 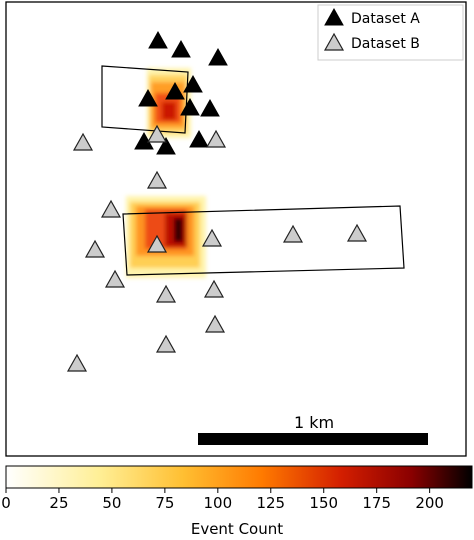 I want to click on colorbar-tick-label: 50, so click(x=111, y=503).